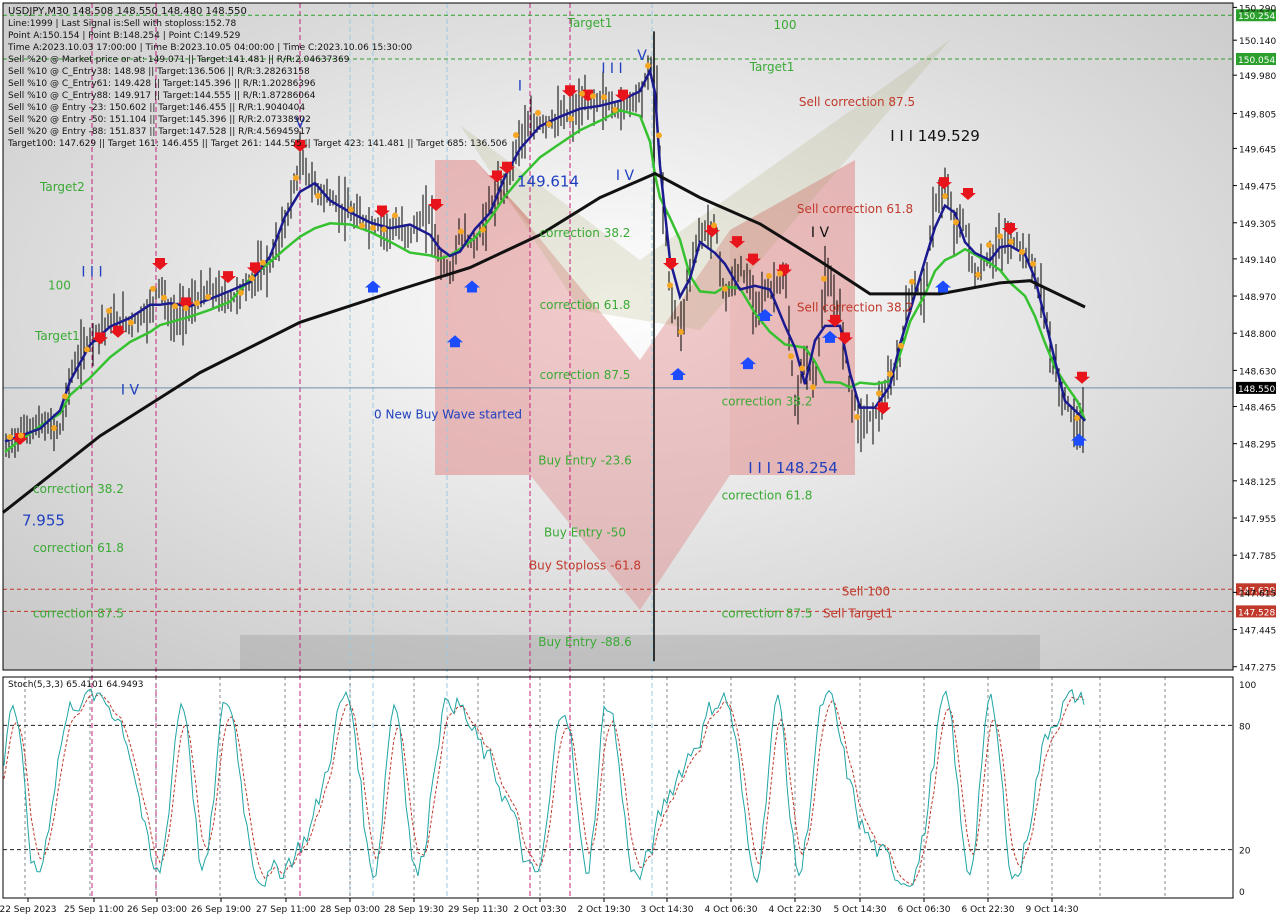  What do you see at coordinates (540, 910) in the screenshot?
I see `time-label: 2 Oct 03:30` at bounding box center [540, 910].